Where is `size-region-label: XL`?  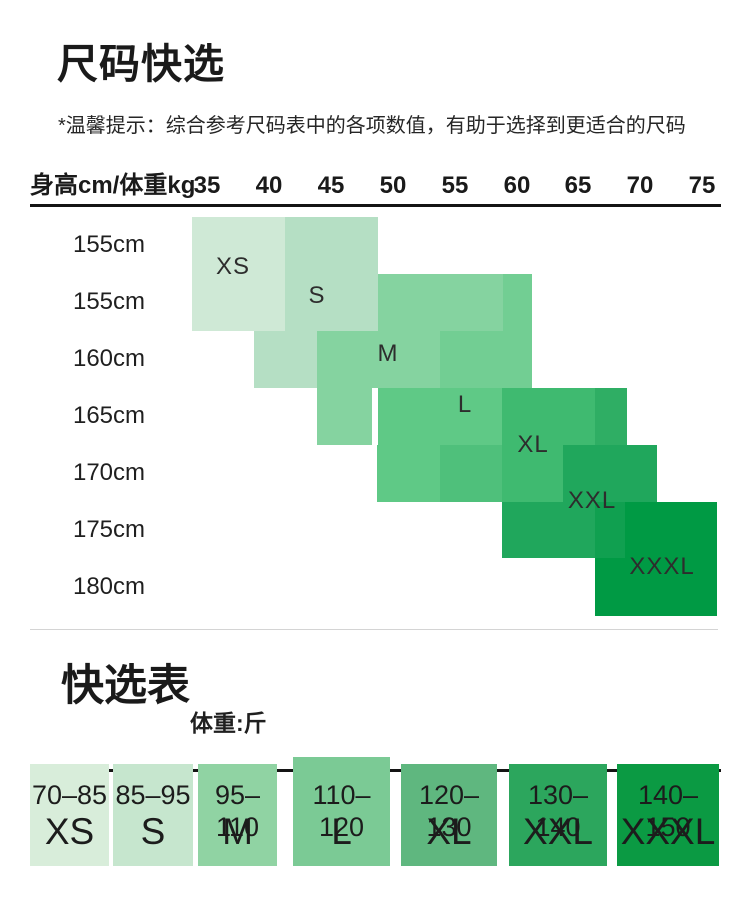 size-region-label: XL is located at coordinates (533, 444).